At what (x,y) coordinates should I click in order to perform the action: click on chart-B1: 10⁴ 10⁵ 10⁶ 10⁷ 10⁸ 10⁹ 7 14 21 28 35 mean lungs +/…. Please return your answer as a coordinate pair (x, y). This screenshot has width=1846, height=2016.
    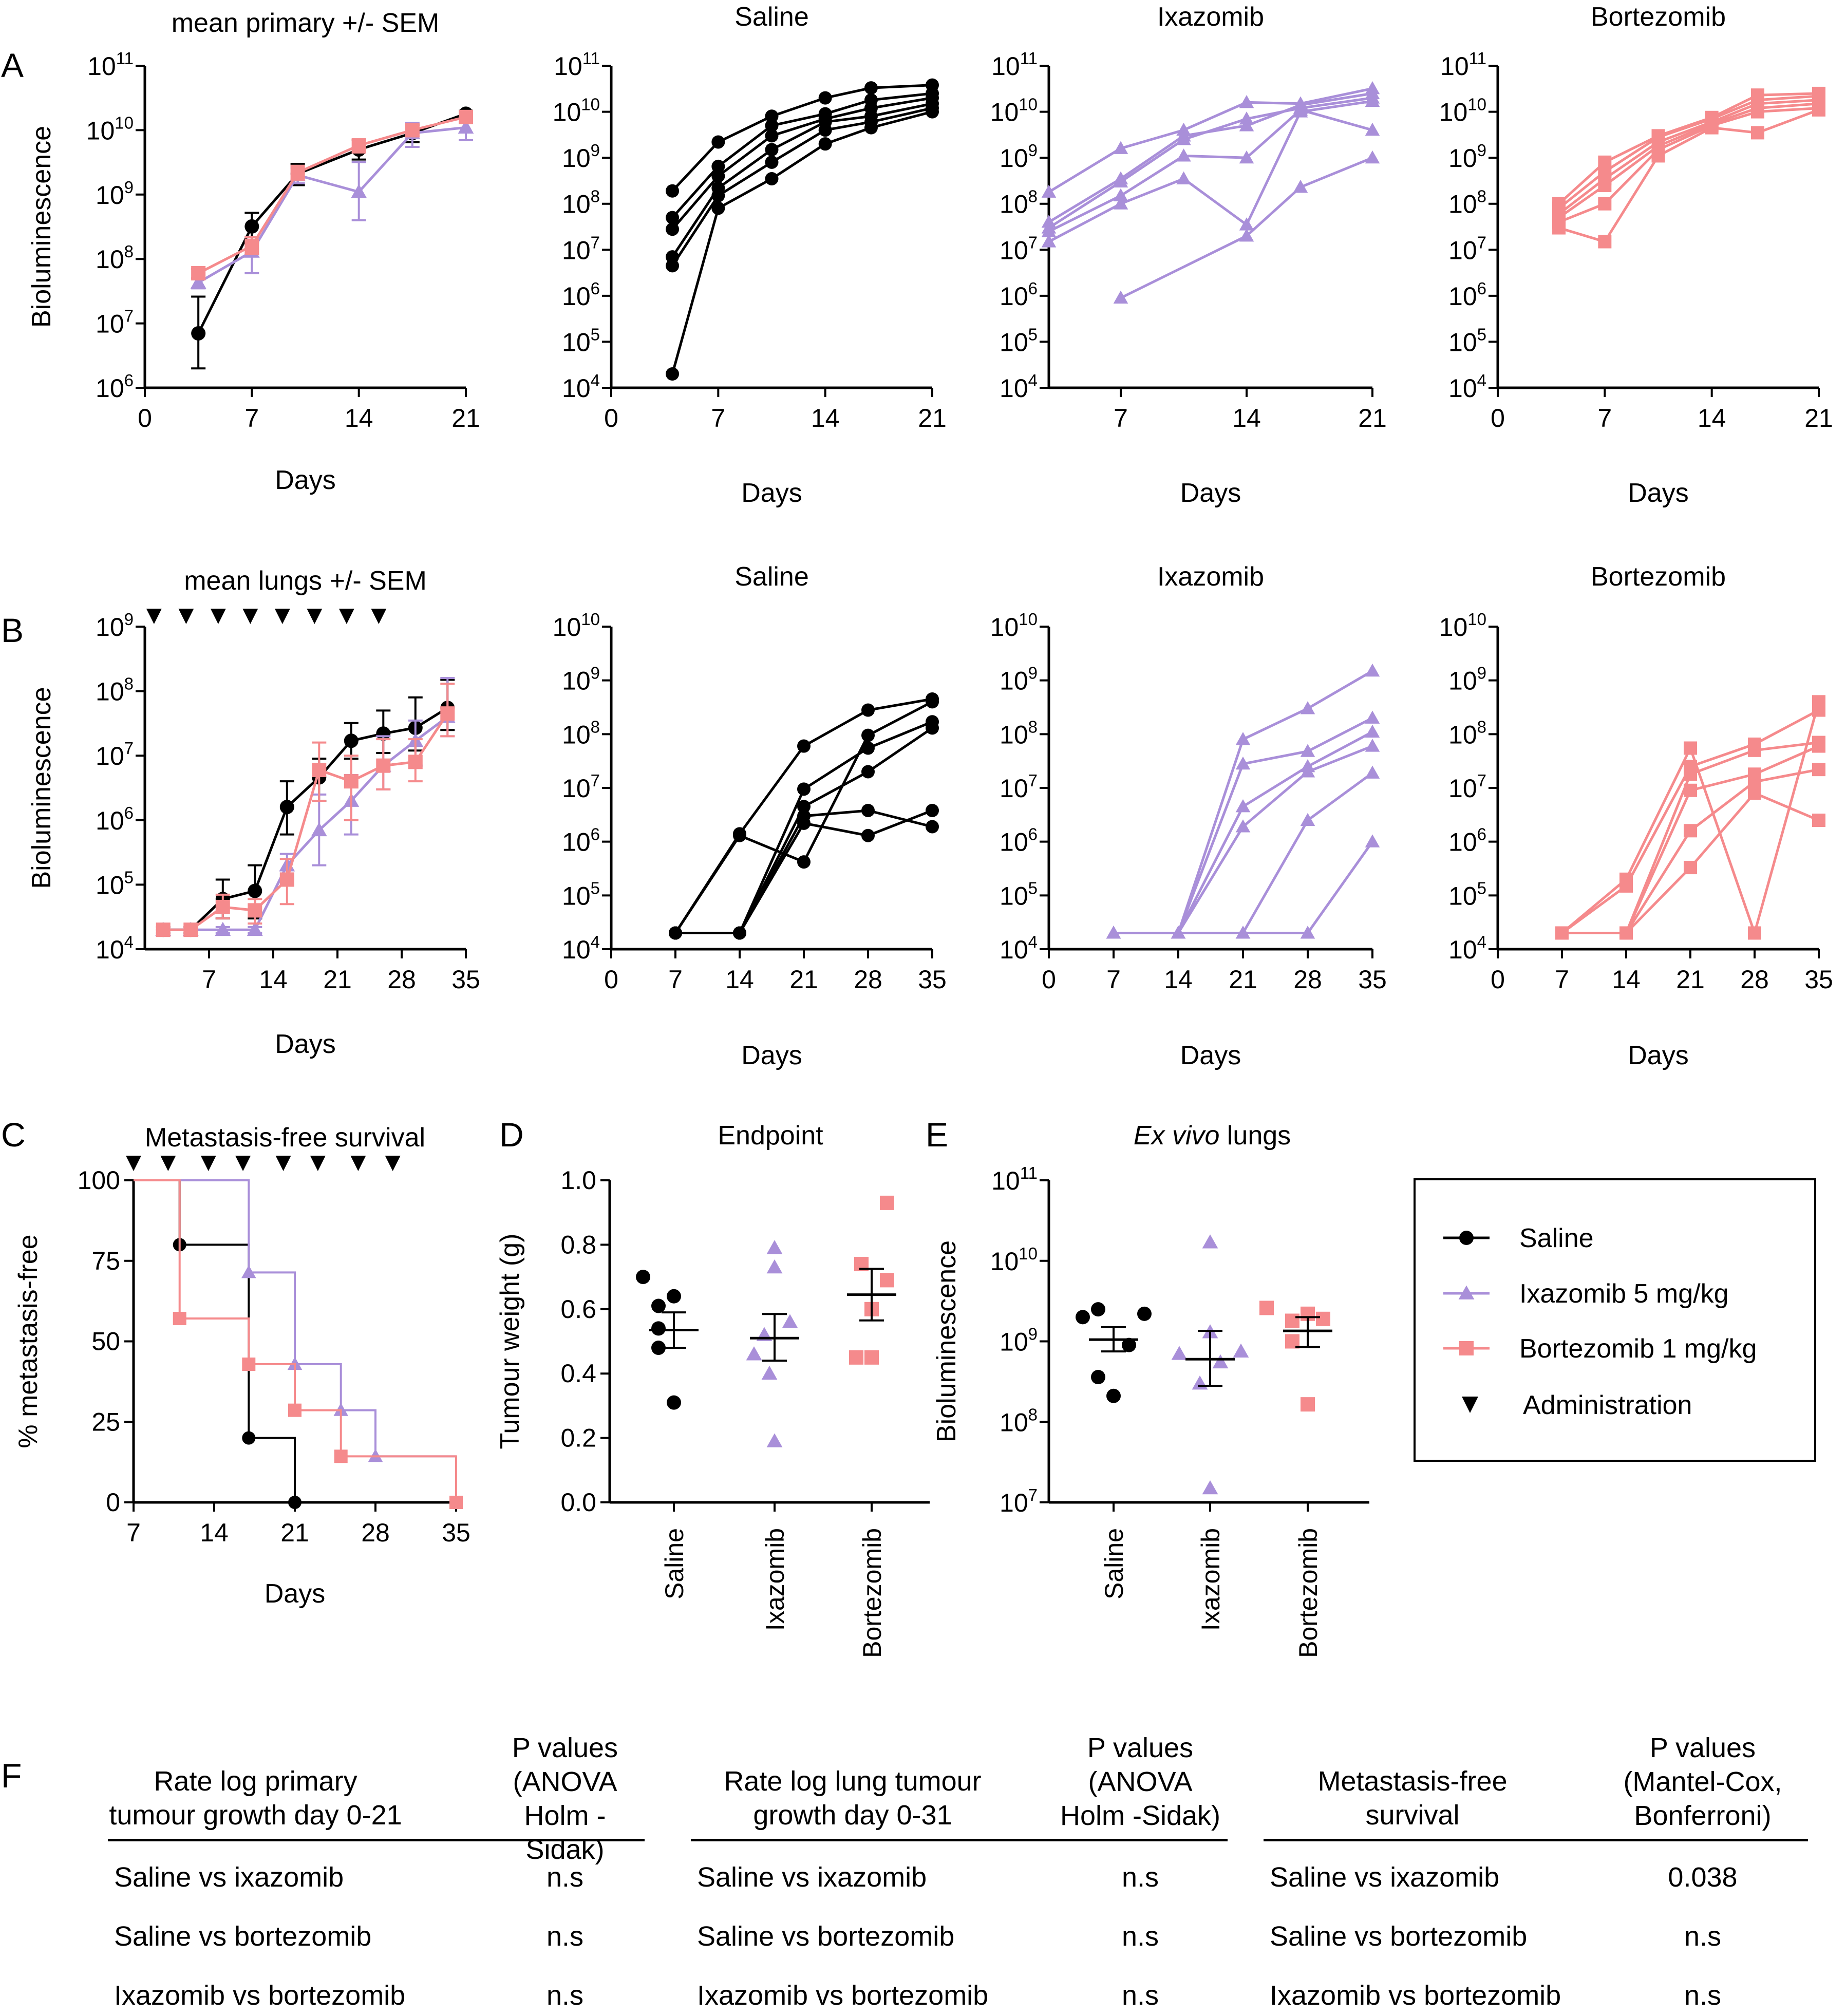
    Looking at the image, I should click on (253, 812).